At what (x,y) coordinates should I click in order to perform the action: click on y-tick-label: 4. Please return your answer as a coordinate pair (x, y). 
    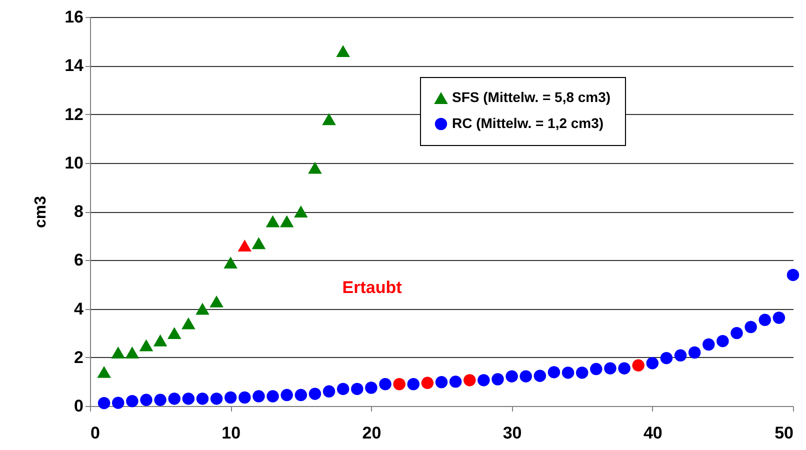
    Looking at the image, I should click on (79, 308).